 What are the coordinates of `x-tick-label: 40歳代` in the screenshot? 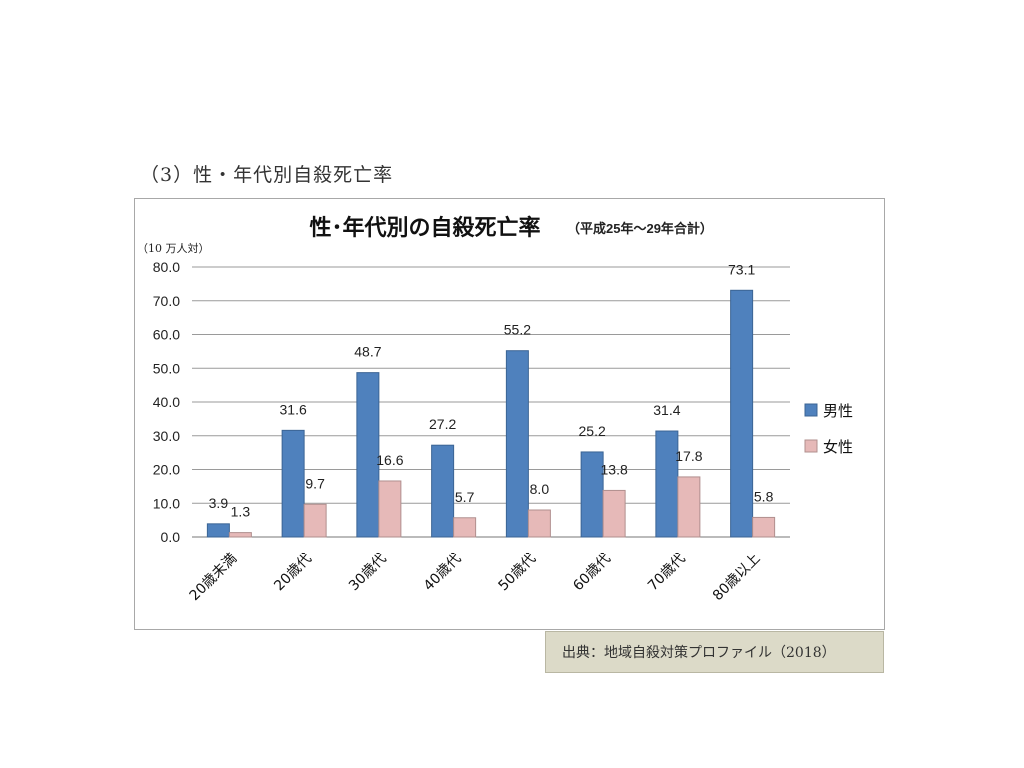 It's located at (443, 573).